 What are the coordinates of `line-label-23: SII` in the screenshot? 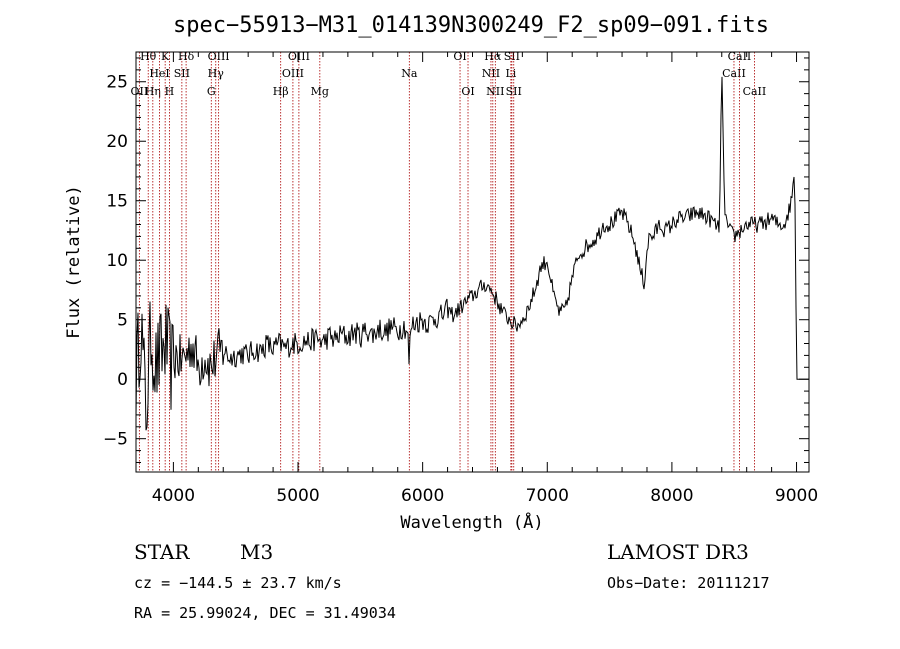 It's located at (514, 91).